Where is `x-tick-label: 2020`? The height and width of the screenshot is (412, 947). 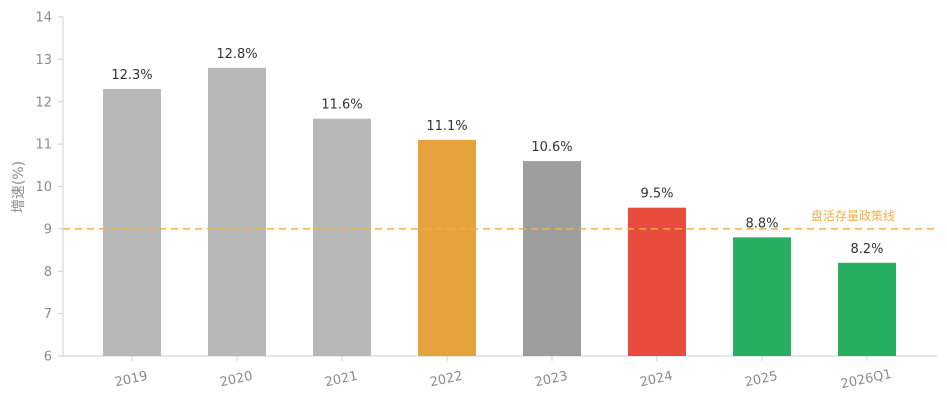
x-tick-label: 2020 is located at coordinates (236, 380).